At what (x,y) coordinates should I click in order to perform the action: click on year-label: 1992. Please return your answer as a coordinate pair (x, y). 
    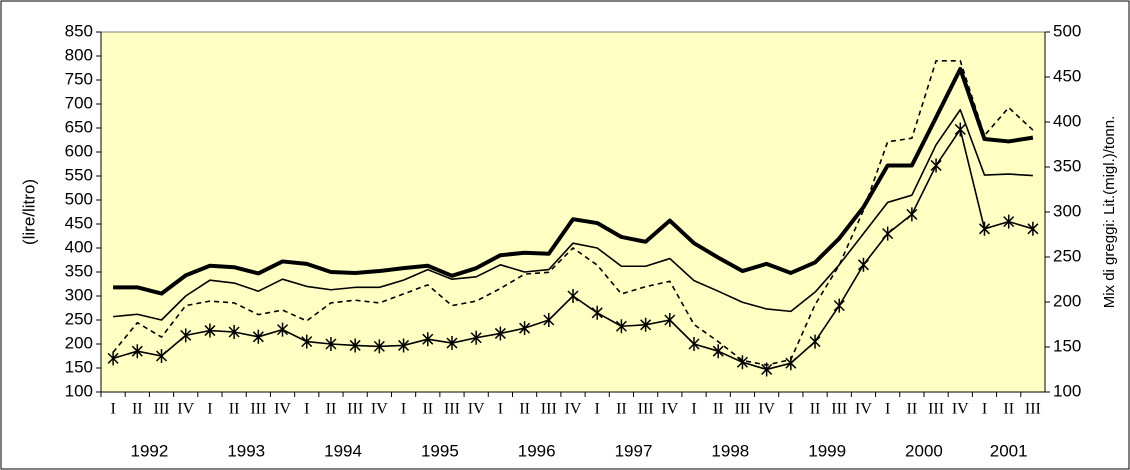
    Looking at the image, I should click on (149, 450).